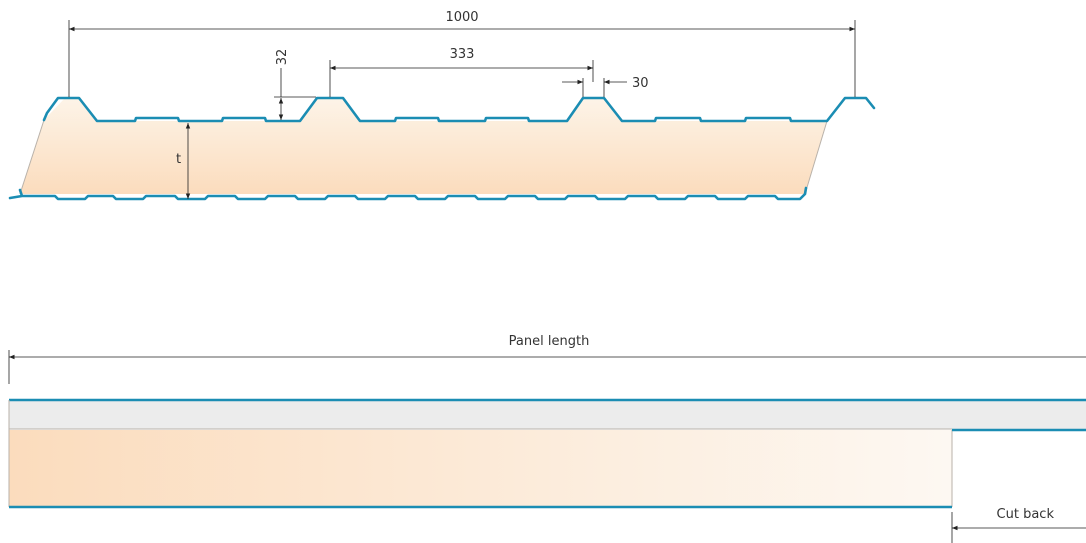 This screenshot has height=543, width=1086. Describe the element at coordinates (423, 146) in the screenshot. I see `insulation-core` at that location.